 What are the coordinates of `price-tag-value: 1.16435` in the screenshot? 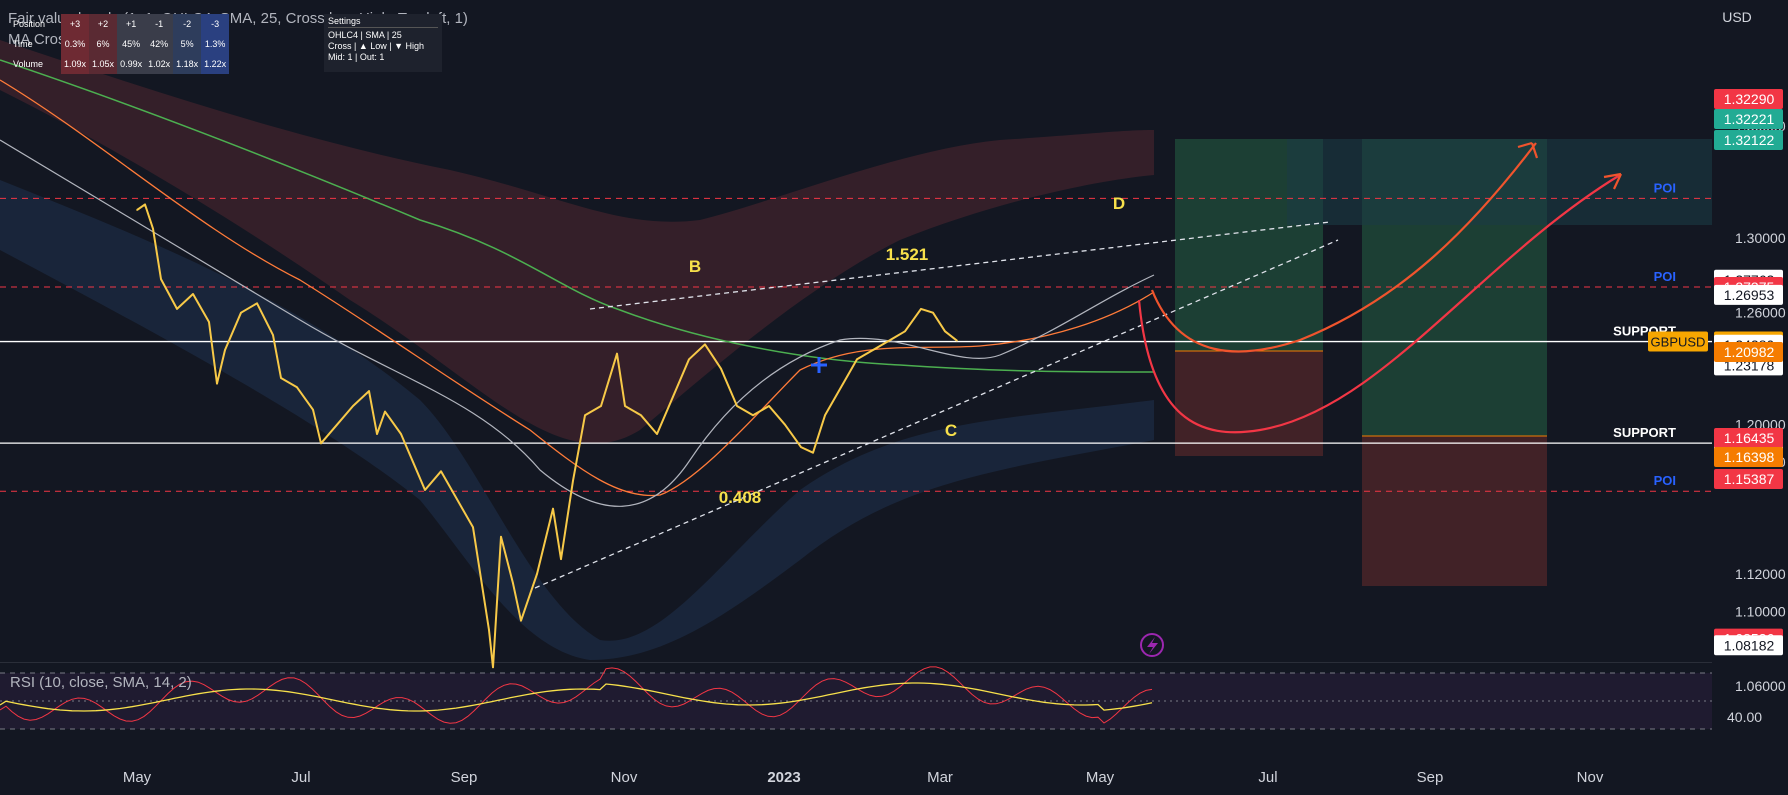 It's located at (1749, 438).